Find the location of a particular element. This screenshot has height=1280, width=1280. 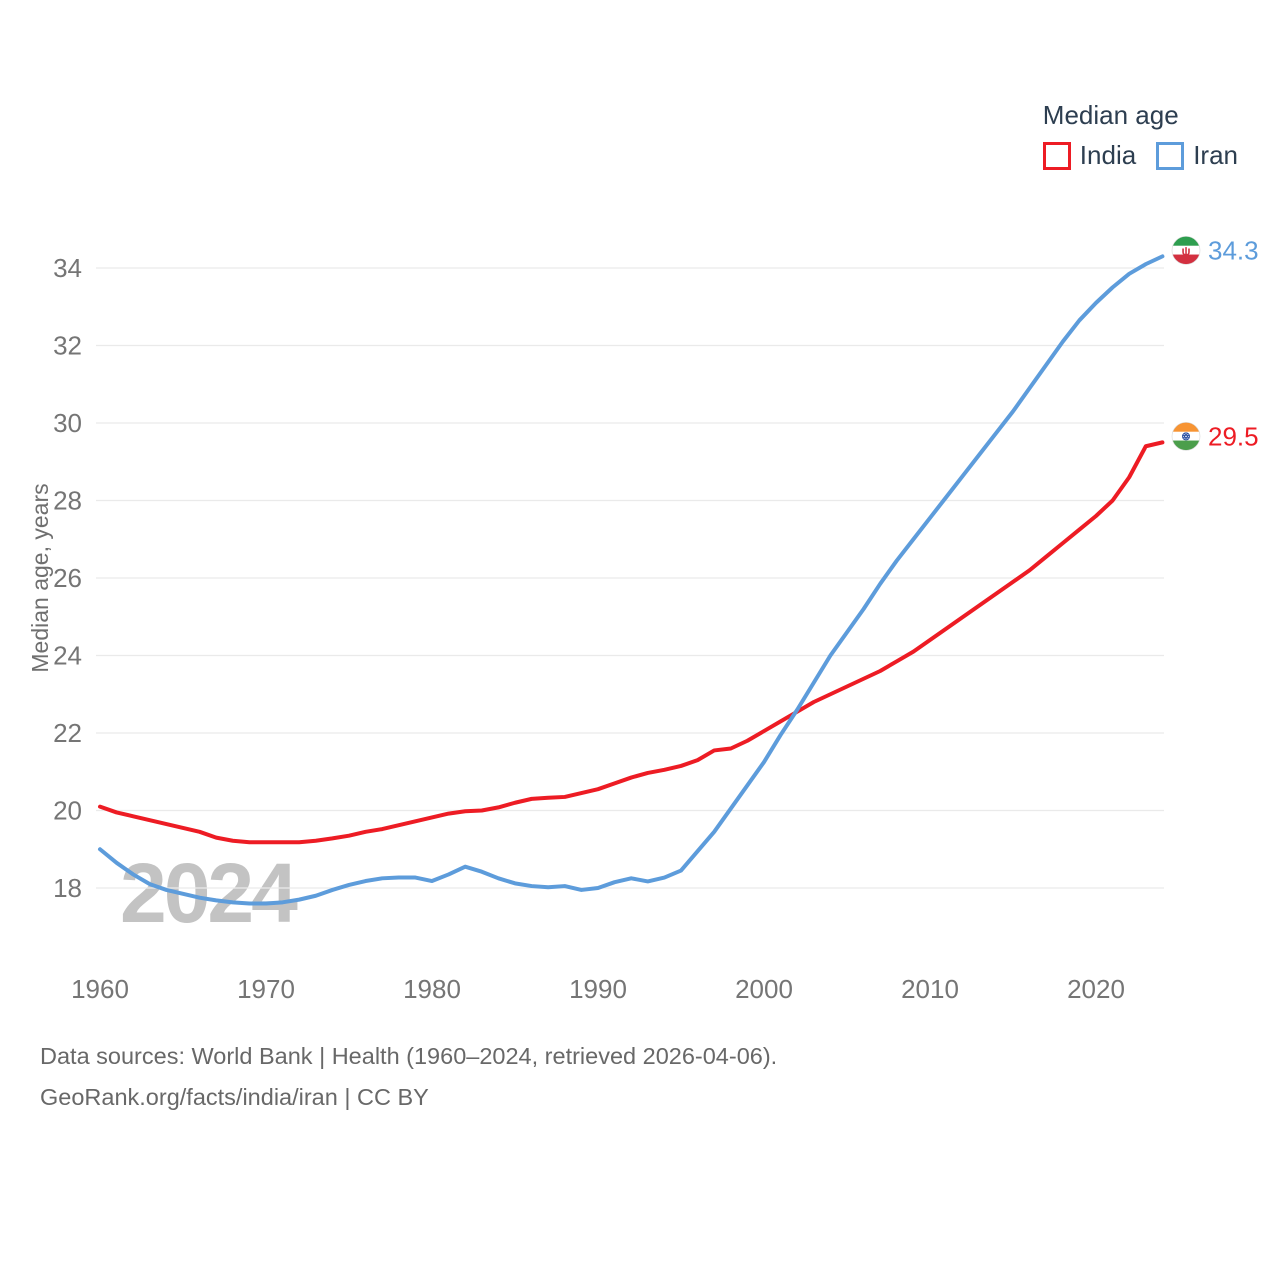

india-end-value: 29.5 is located at coordinates (1233, 436).